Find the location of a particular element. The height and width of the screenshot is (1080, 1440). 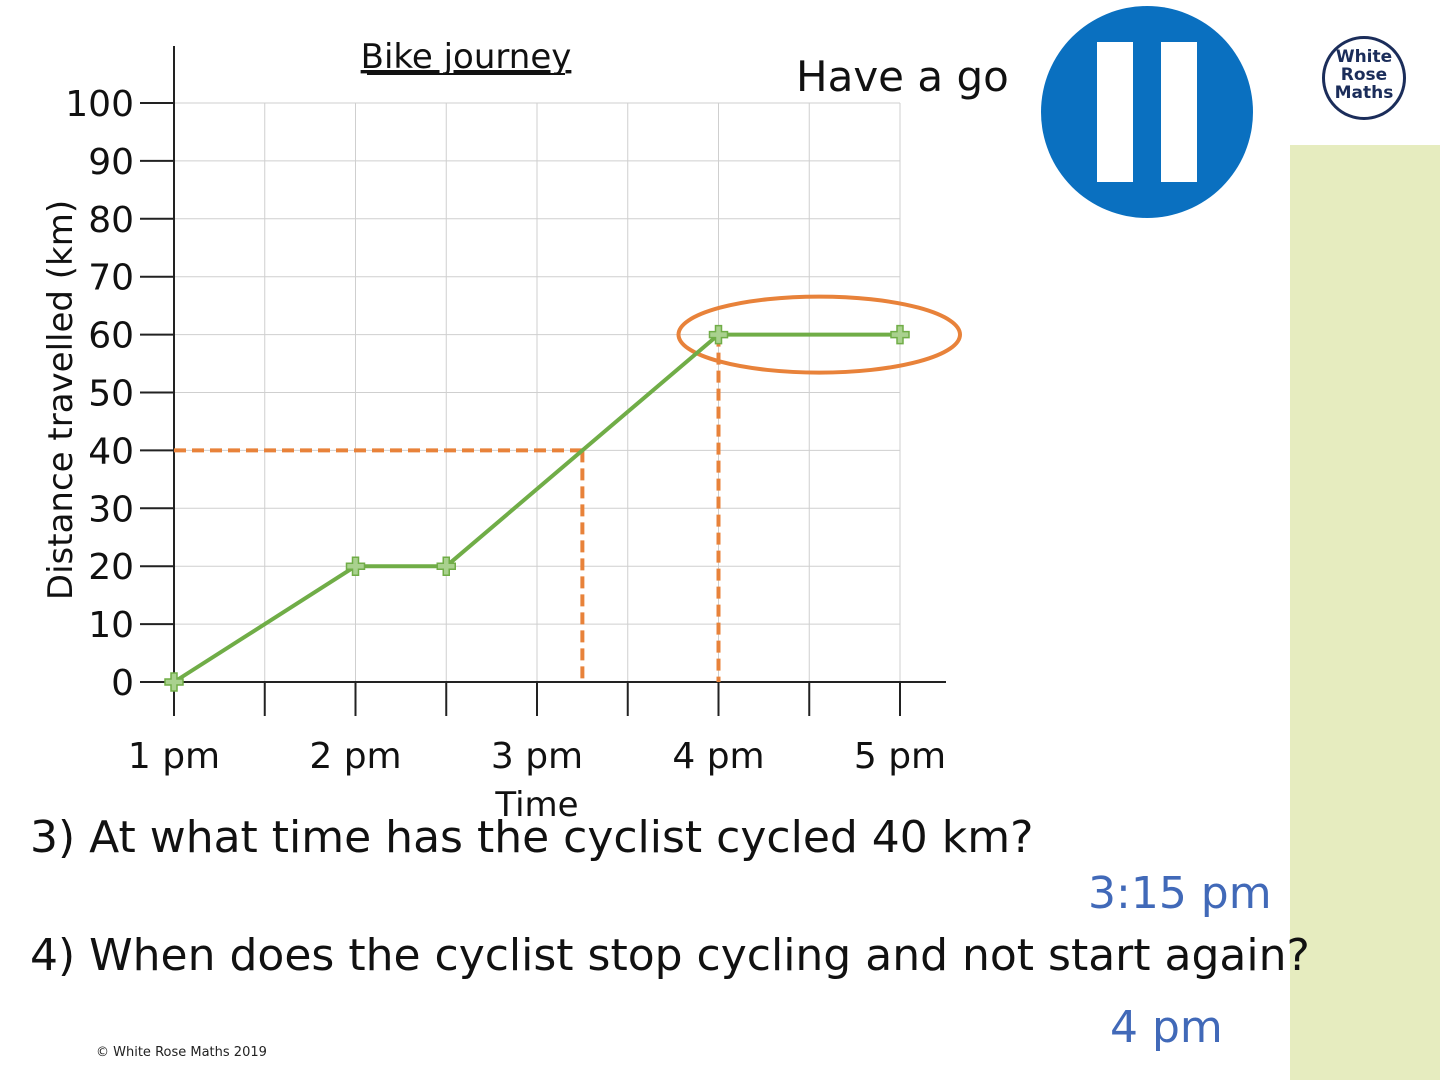

y-tick-label: 0 is located at coordinates (122, 683).